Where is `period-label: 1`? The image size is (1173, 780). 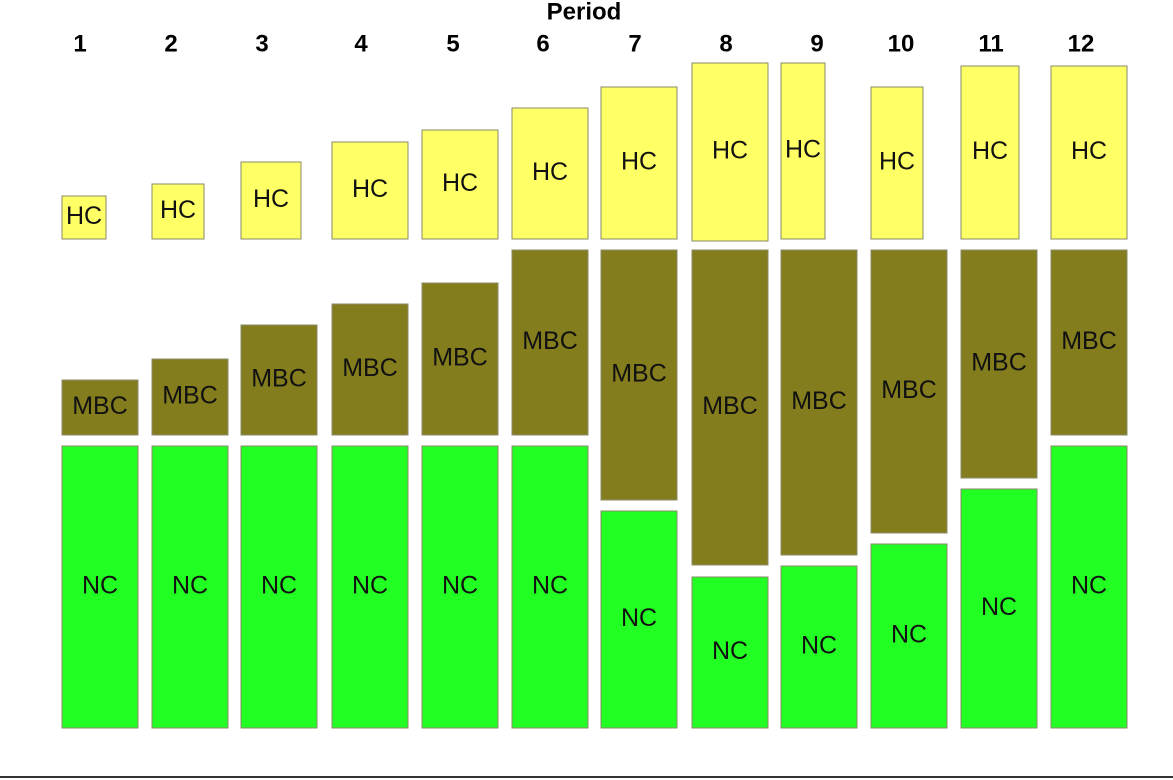
period-label: 1 is located at coordinates (79, 43).